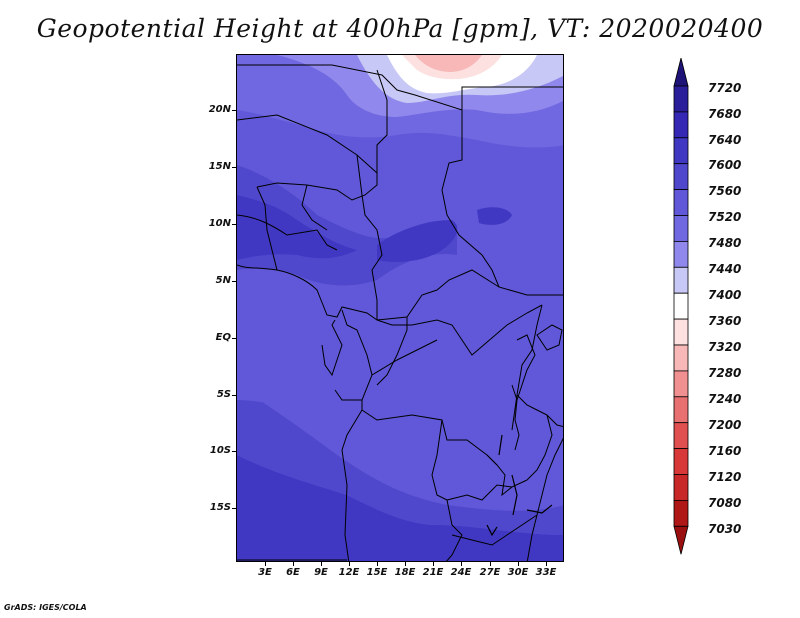 This screenshot has width=800, height=618. What do you see at coordinates (725, 88) in the screenshot?
I see `colorbar-label: 7720` at bounding box center [725, 88].